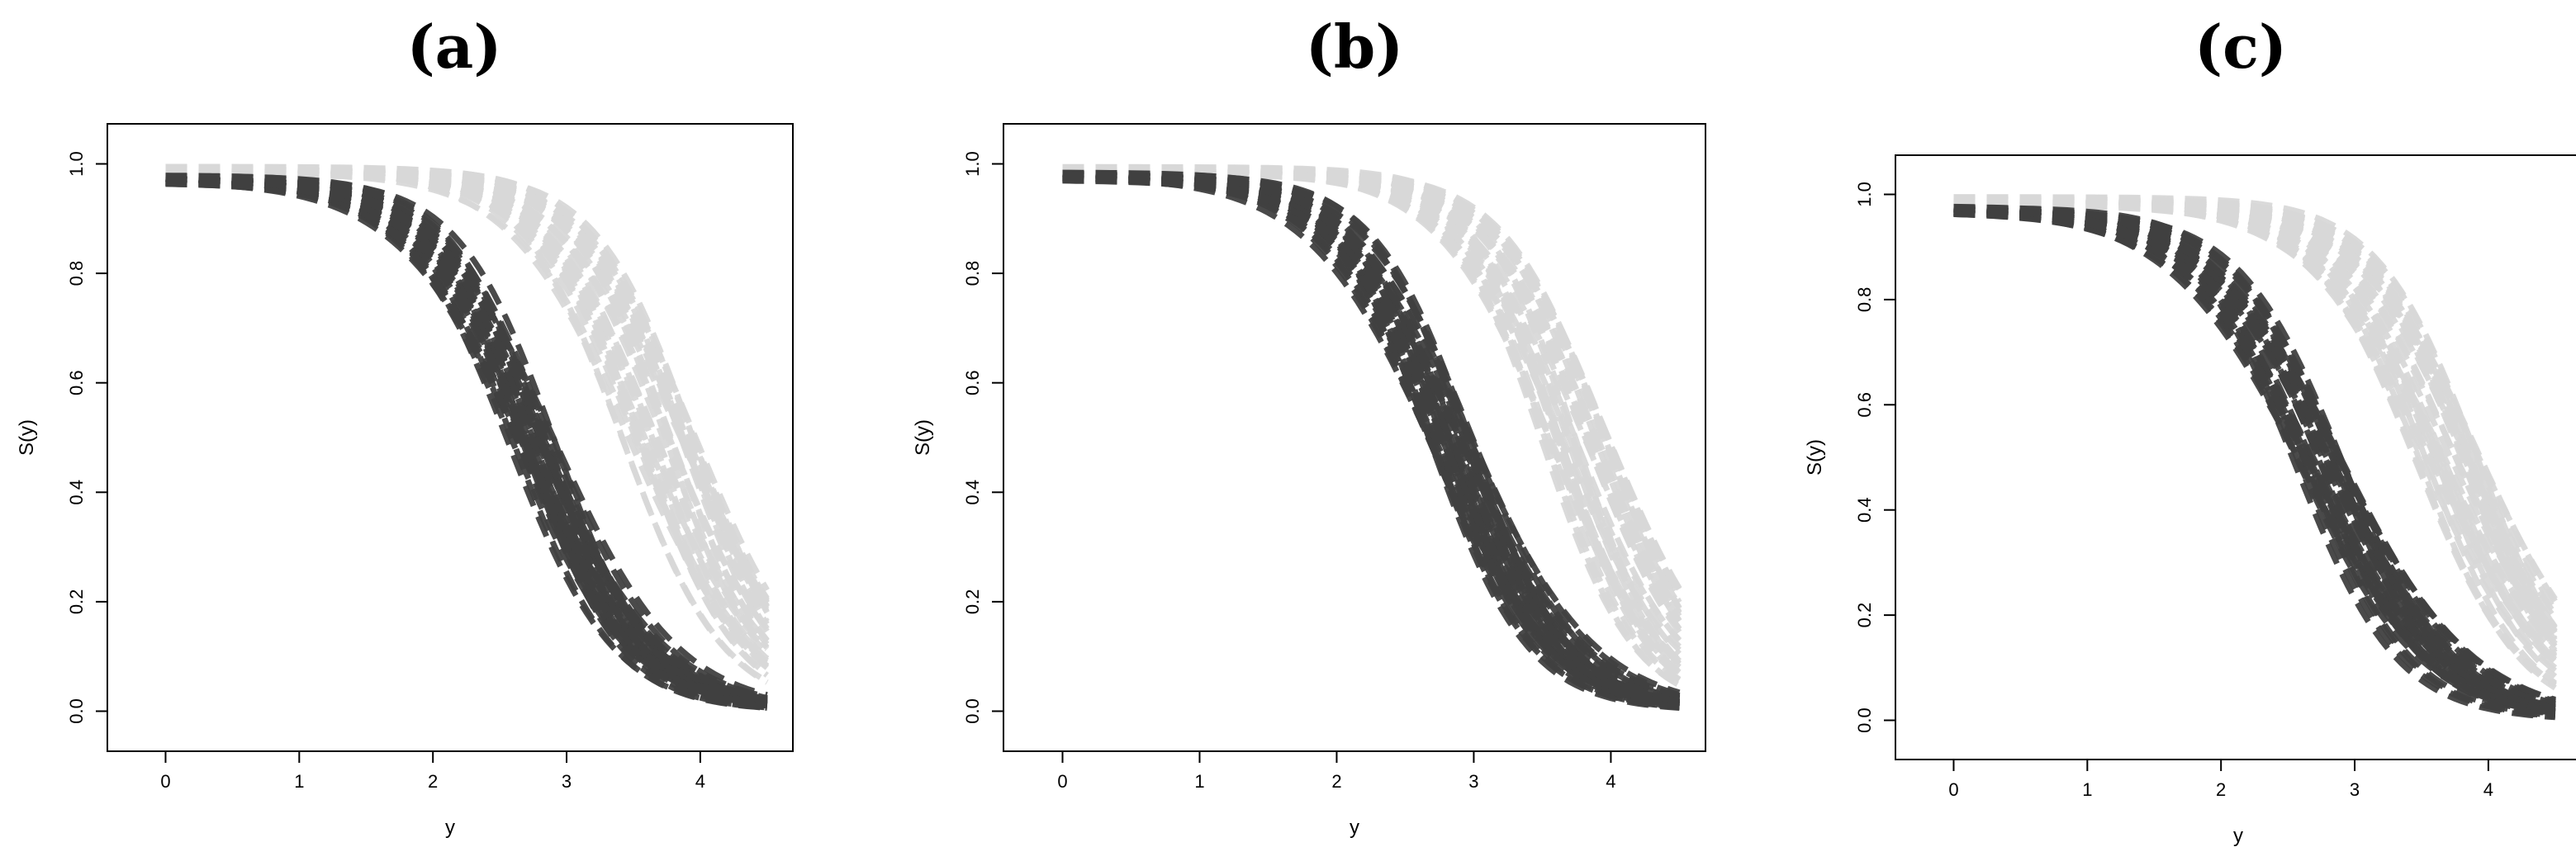 Image resolution: width=2576 pixels, height=866 pixels. What do you see at coordinates (1354, 47) in the screenshot?
I see `panel-label: (b)` at bounding box center [1354, 47].